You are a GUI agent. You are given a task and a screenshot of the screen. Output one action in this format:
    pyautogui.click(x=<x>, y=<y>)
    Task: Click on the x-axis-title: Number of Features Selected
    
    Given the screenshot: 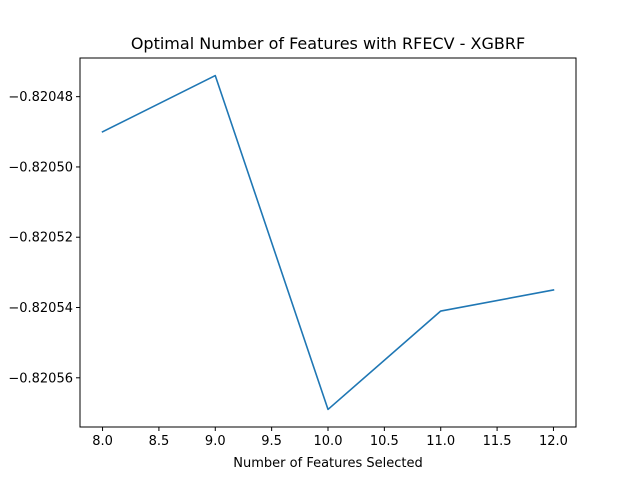 What is the action you would take?
    pyautogui.click(x=327, y=463)
    